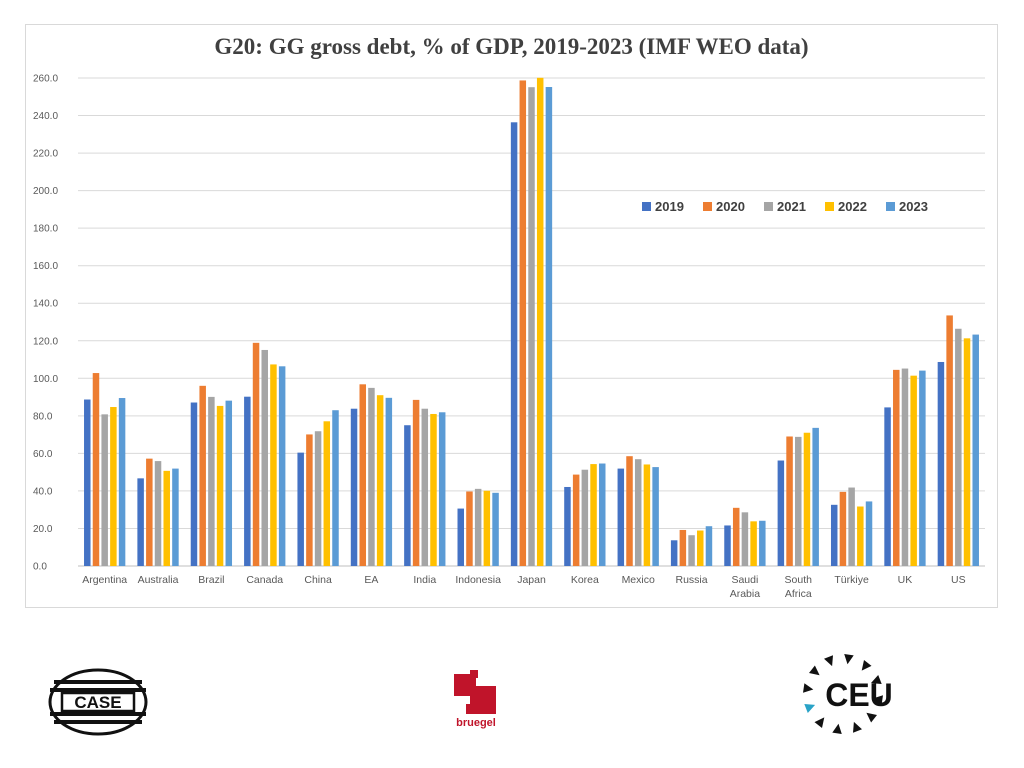  What do you see at coordinates (40, 567) in the screenshot?
I see `y-tick-label: 0.0` at bounding box center [40, 567].